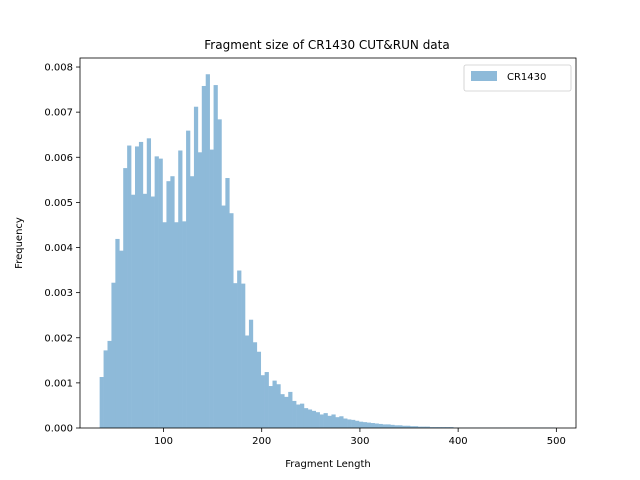 Image resolution: width=640 pixels, height=480 pixels. Describe the element at coordinates (58, 68) in the screenshot. I see `y-tick-label: 0.008` at that location.